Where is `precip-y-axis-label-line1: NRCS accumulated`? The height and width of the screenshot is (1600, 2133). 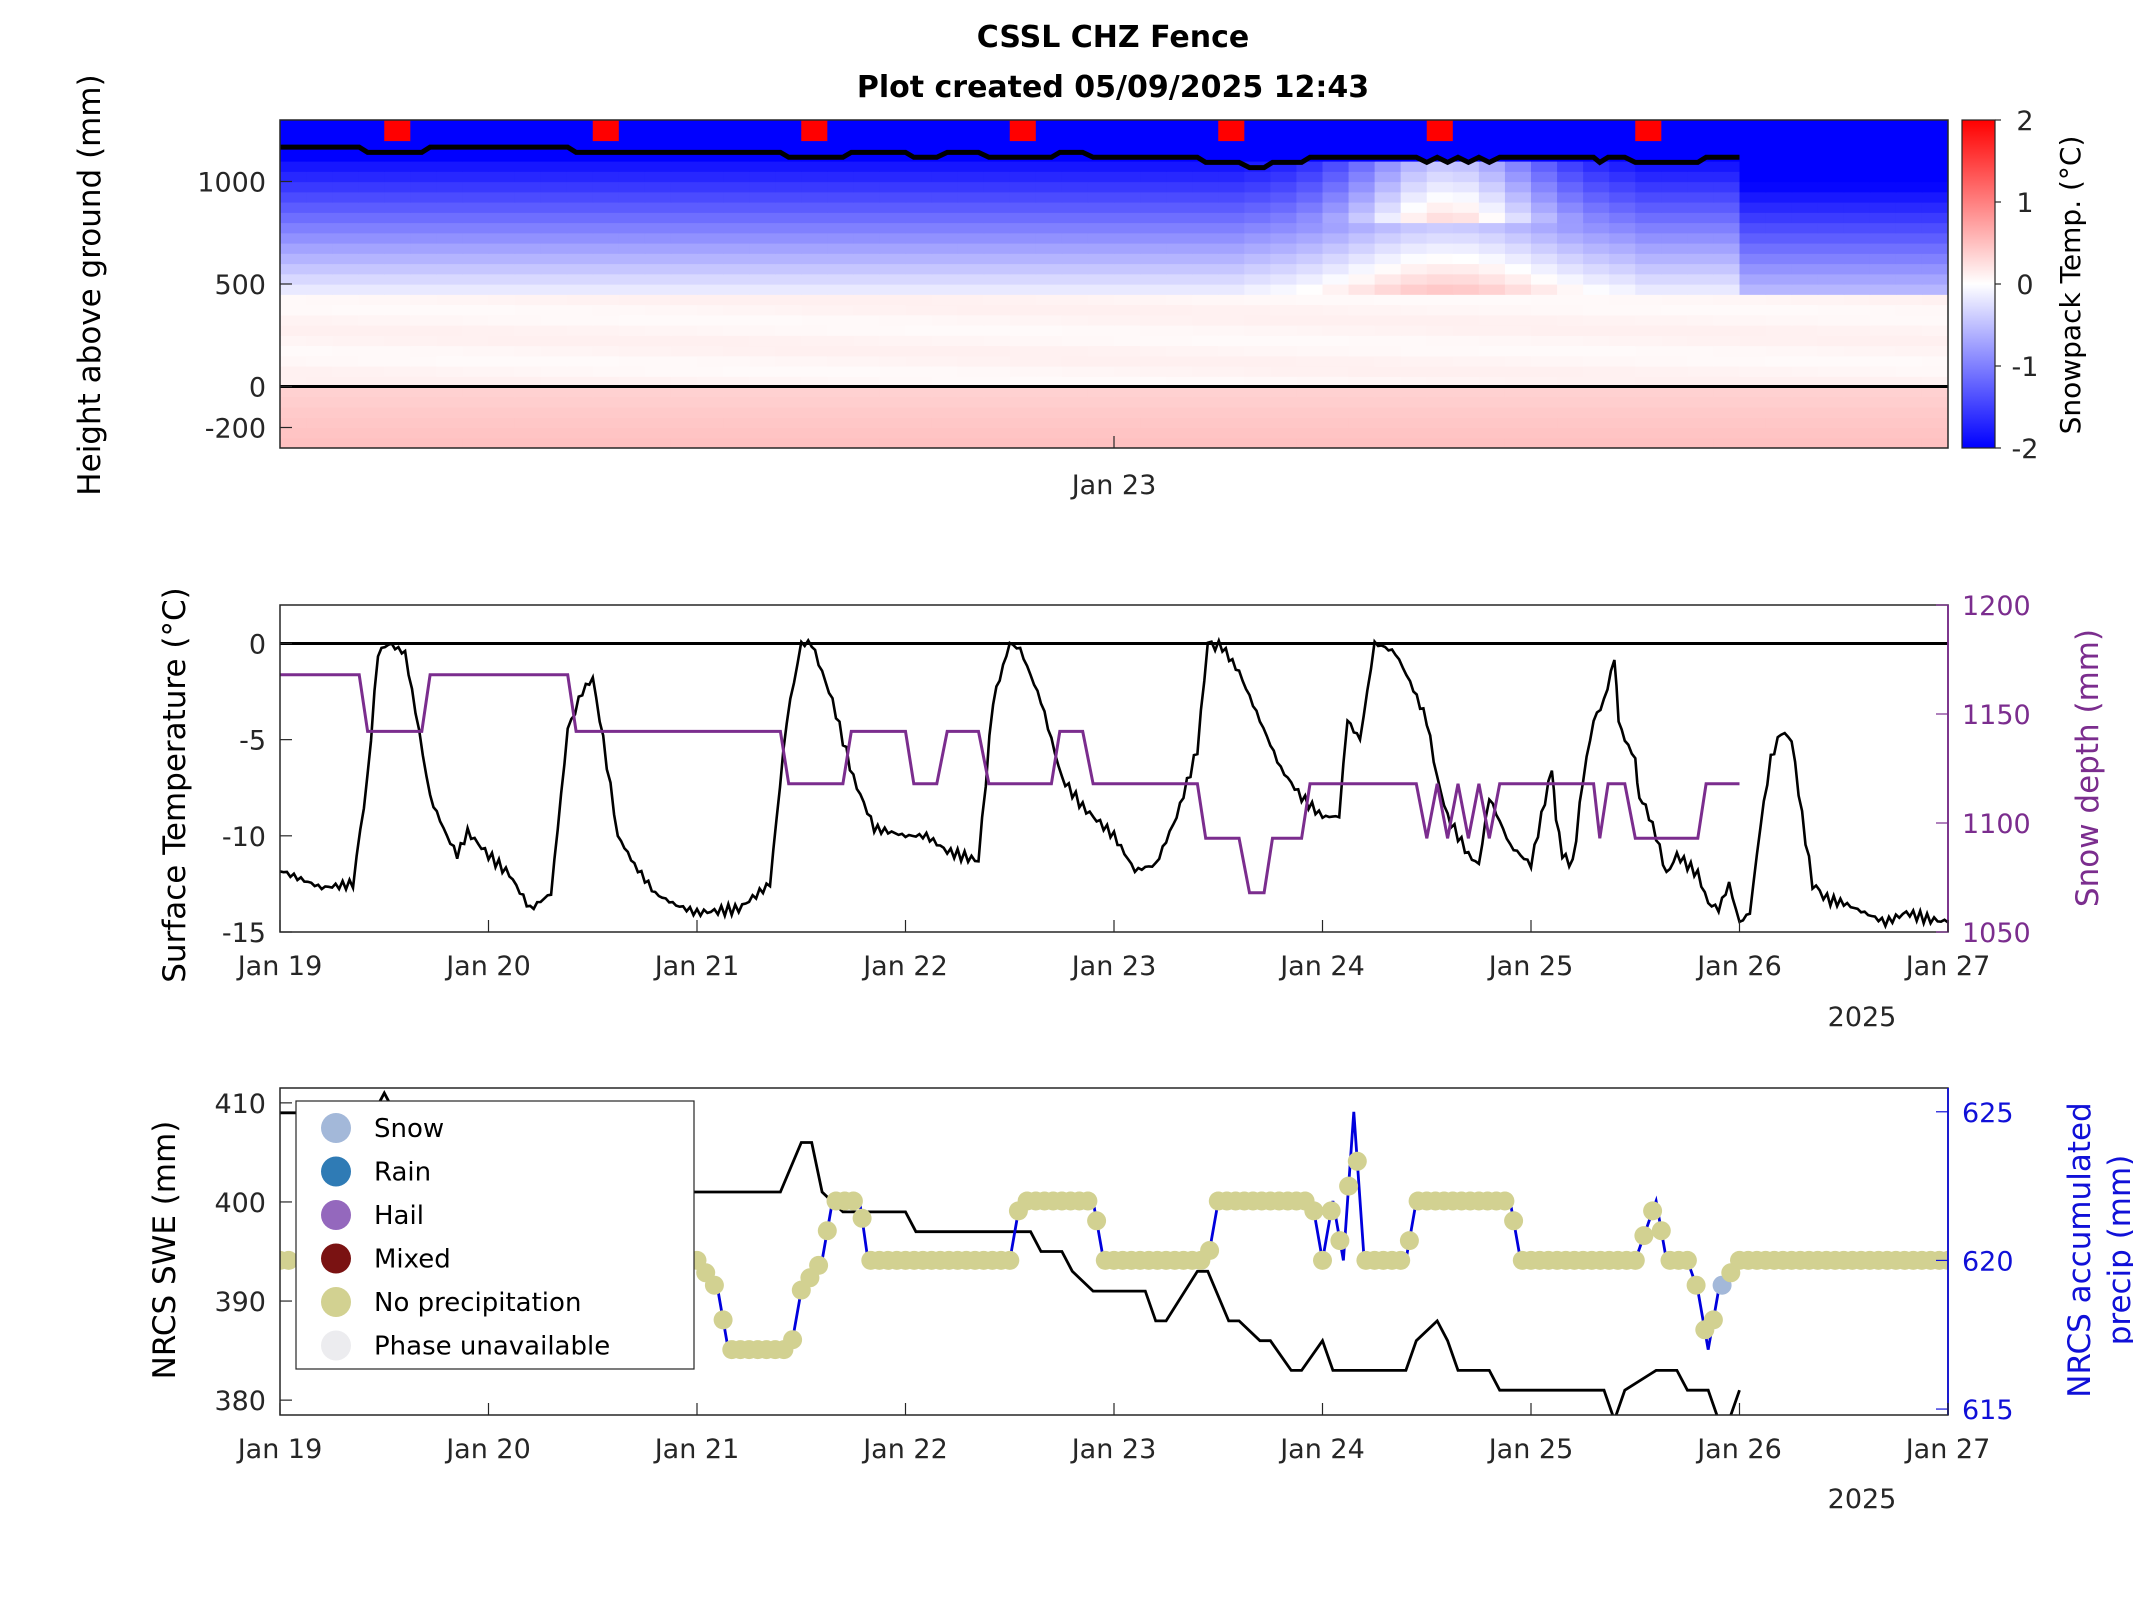 precip-y-axis-label-line1: NRCS accumulated is located at coordinates (2080, 1249).